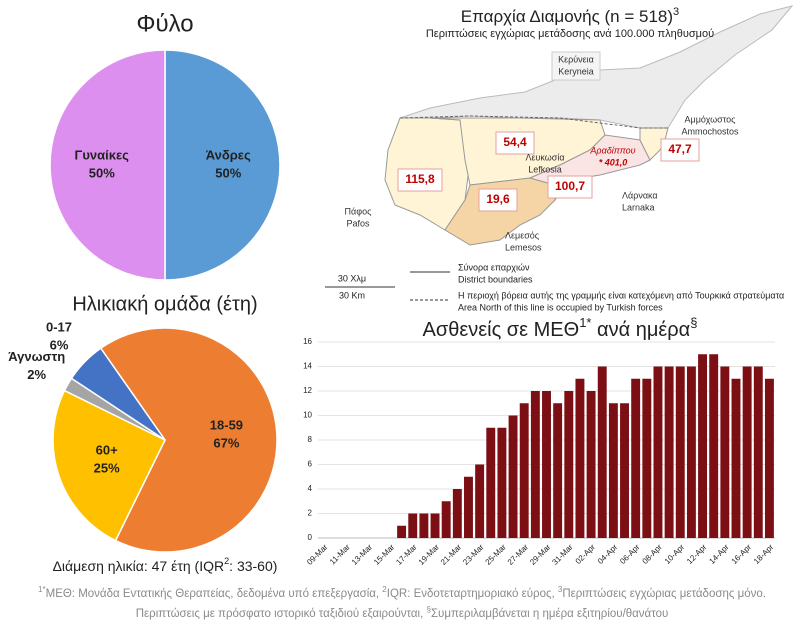 The height and width of the screenshot is (625, 804). What do you see at coordinates (613, 162) in the screenshot?
I see `aradippou-rate: * 401,0` at bounding box center [613, 162].